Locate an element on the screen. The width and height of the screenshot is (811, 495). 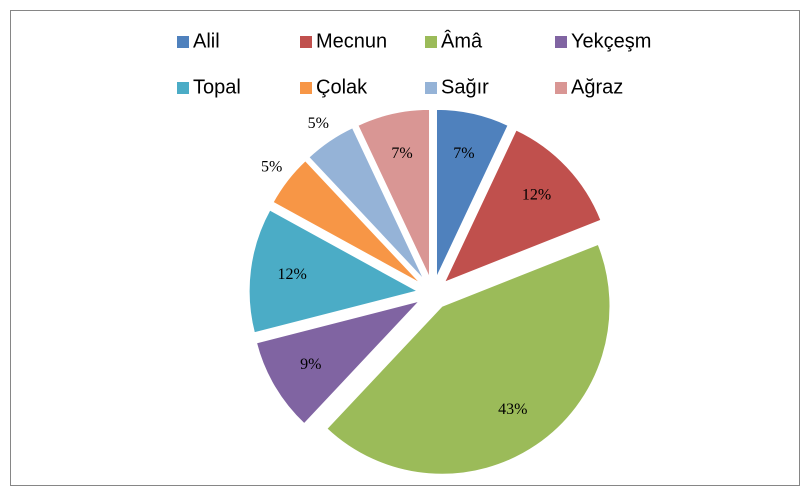
legend-label: Mecnun is located at coordinates (351, 41).